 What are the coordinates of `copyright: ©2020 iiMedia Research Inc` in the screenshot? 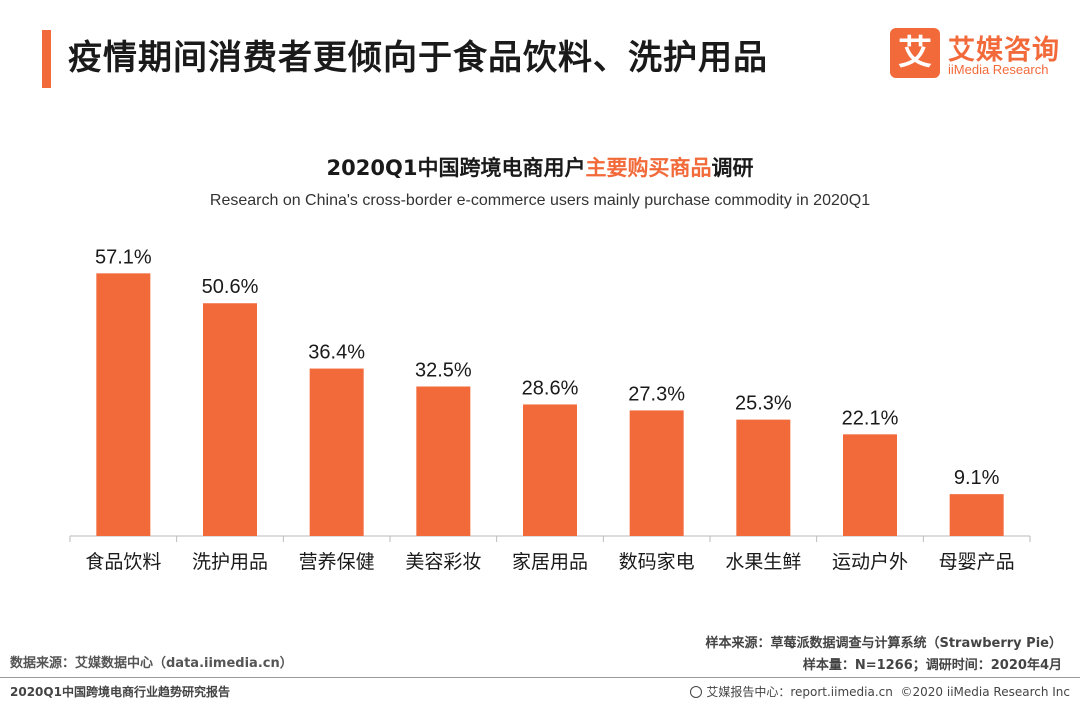 It's located at (985, 692).